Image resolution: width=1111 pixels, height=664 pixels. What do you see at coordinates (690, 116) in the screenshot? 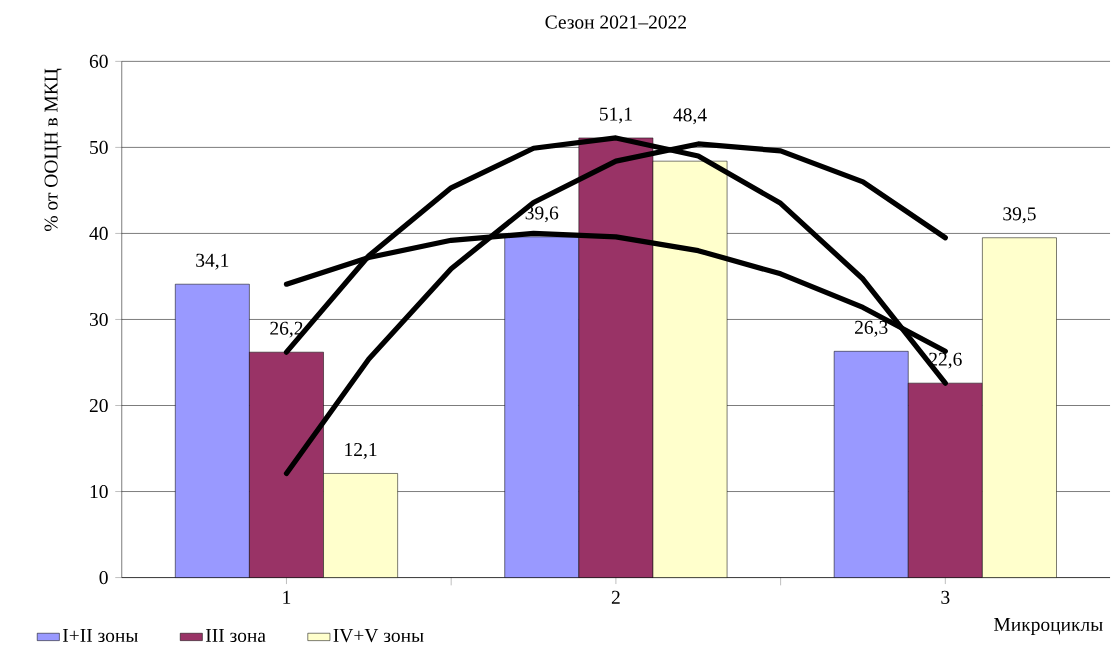
I see `data-label: 48,4` at bounding box center [690, 116].